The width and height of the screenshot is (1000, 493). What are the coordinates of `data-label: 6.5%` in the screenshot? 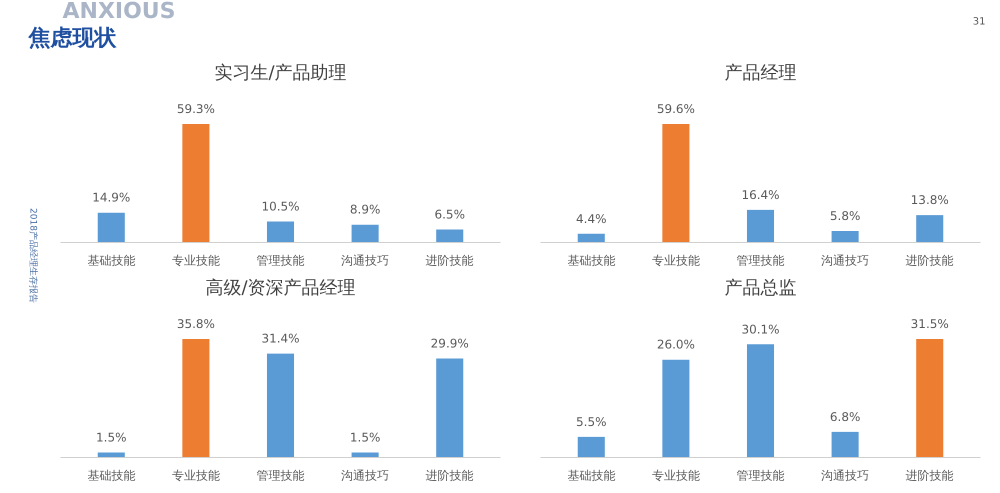 It's located at (449, 215).